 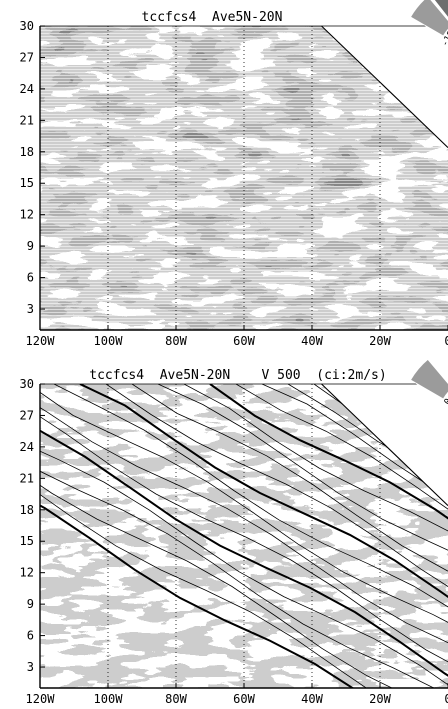 What do you see at coordinates (444, 38) in the screenshot?
I see `legend-label: -10` at bounding box center [444, 38].